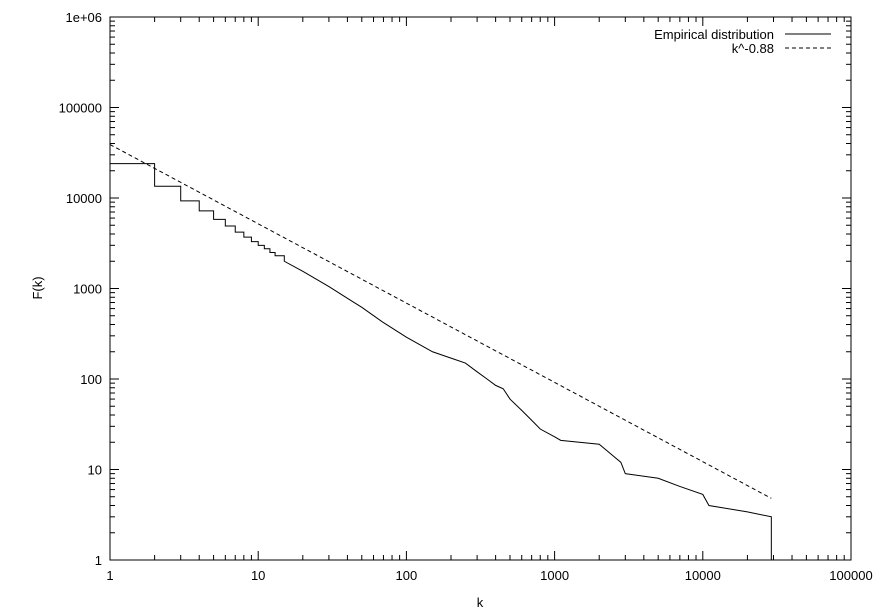 The image size is (882, 612). Describe the element at coordinates (753, 48) in the screenshot. I see `legend-label-power-law: k^-0.88` at that location.